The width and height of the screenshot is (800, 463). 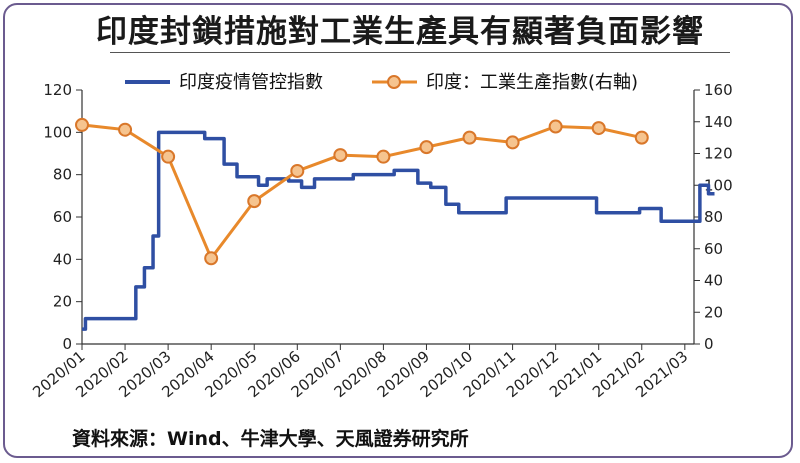 What do you see at coordinates (420, 52) in the screenshot?
I see `title-divider` at bounding box center [420, 52].